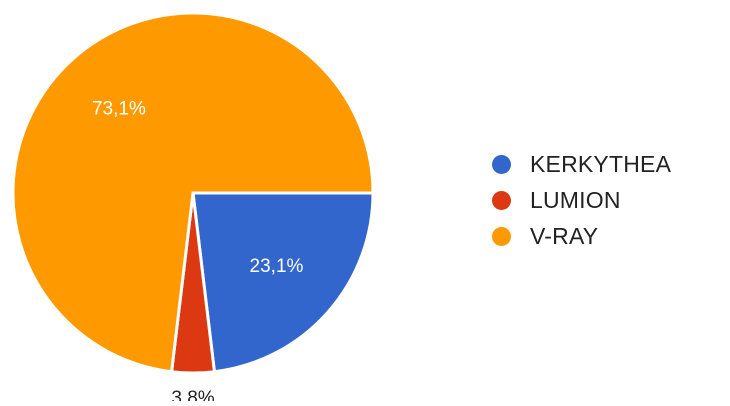 The height and width of the screenshot is (406, 730). What do you see at coordinates (501, 200) in the screenshot?
I see `legend-swatch-lumion` at bounding box center [501, 200].